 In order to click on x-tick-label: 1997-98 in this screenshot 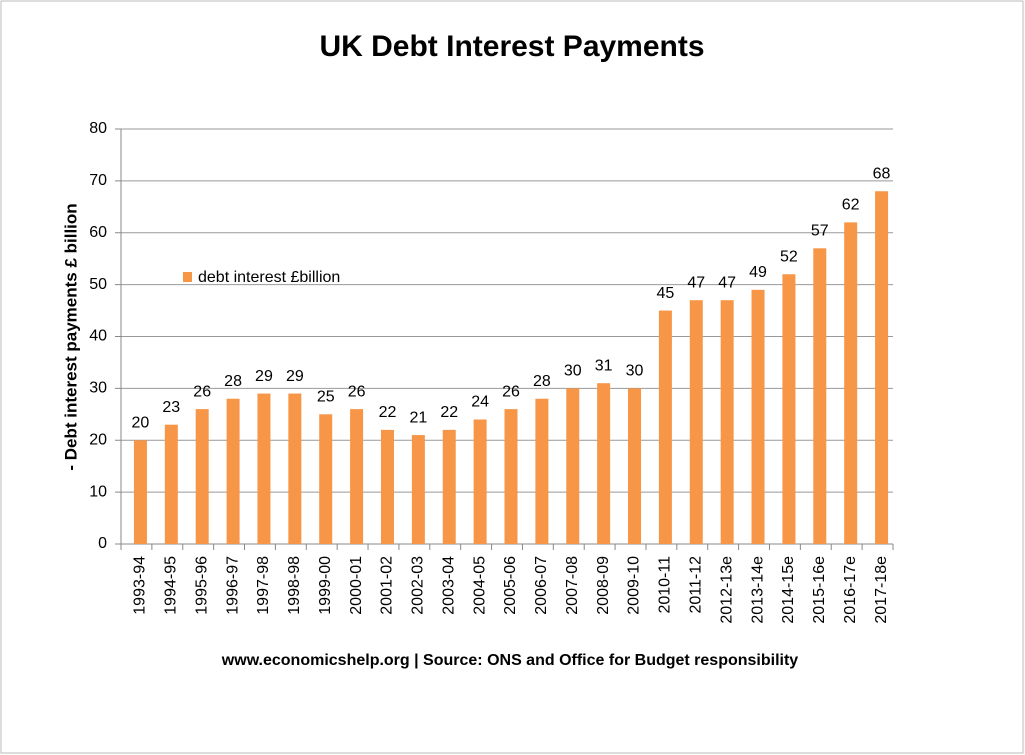, I will do `click(263, 585)`.